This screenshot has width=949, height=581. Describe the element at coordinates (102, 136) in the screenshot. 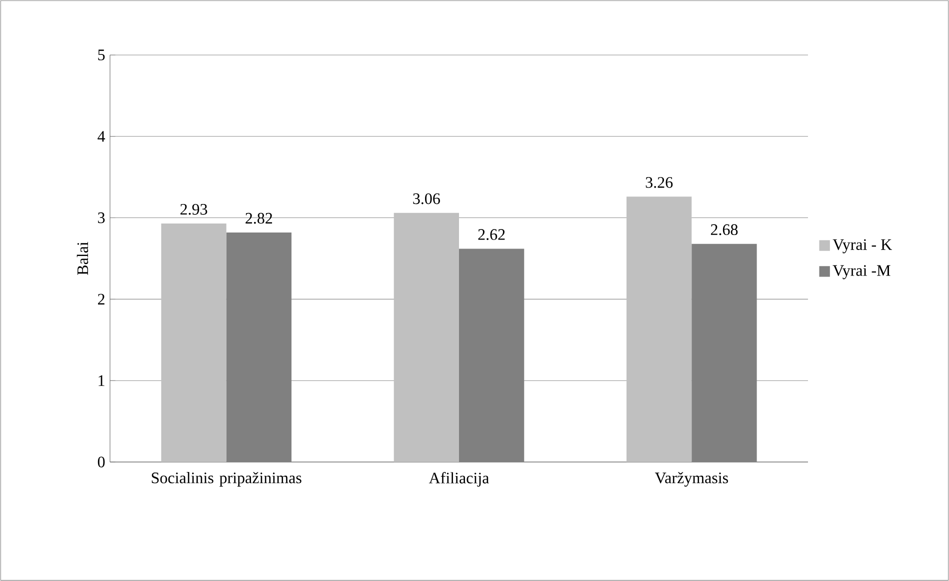

I see `y-tick-label: 4` at that location.